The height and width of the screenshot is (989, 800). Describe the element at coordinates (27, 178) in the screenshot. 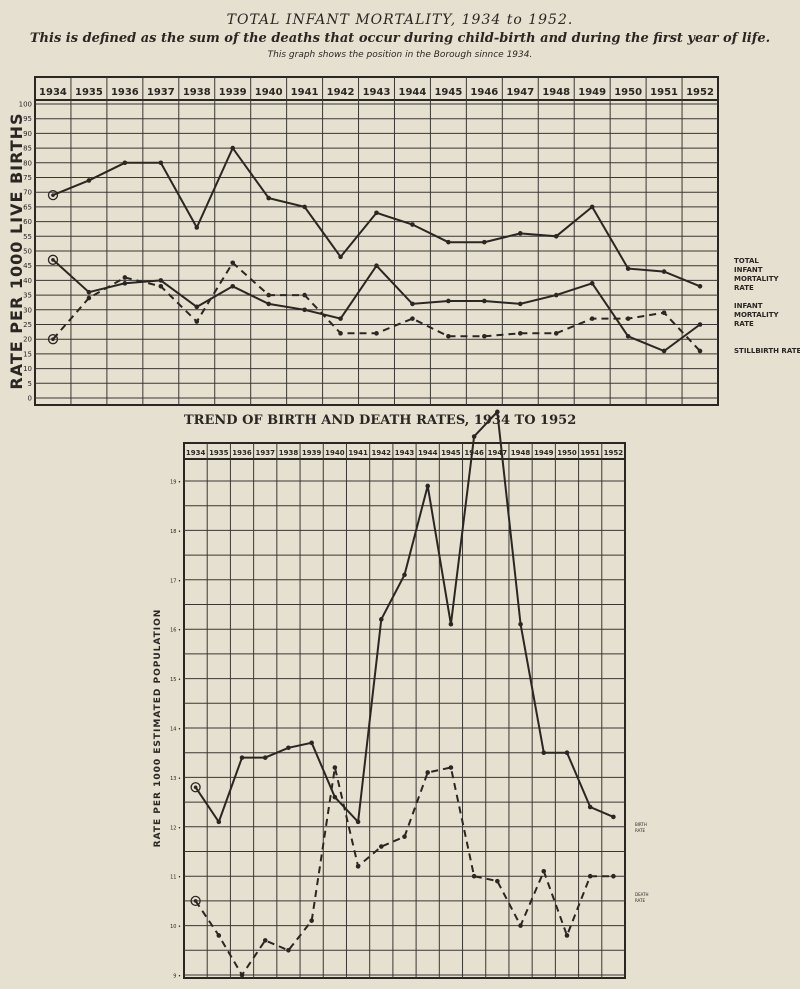

I see `chart1-y-tick-label: 75` at that location.